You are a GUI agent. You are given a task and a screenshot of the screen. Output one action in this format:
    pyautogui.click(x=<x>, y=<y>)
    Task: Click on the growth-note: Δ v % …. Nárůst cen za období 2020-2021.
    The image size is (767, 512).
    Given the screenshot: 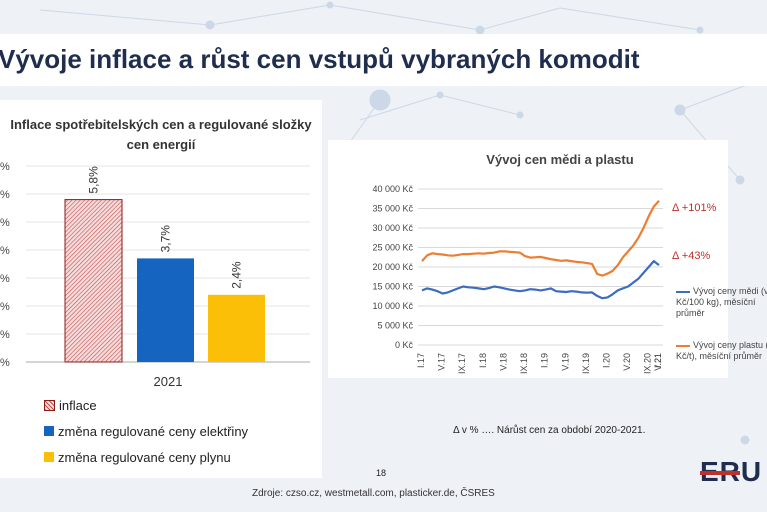 What is the action you would take?
    pyautogui.click(x=549, y=430)
    